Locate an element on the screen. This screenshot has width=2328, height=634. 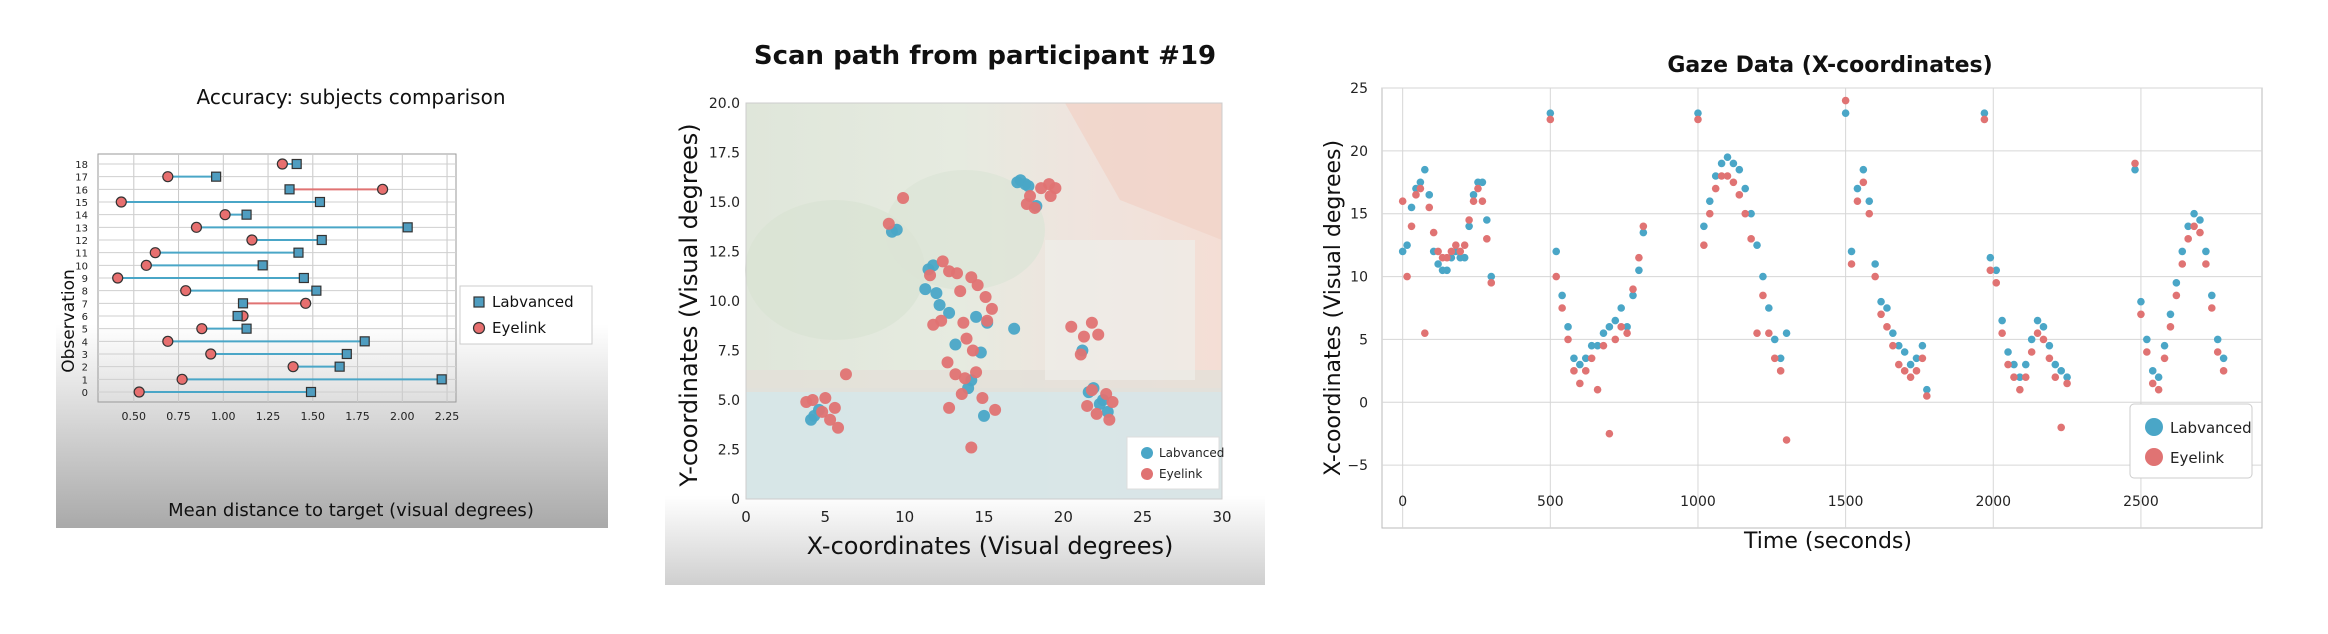
y-tick-label: 6 is located at coordinates (85, 317).